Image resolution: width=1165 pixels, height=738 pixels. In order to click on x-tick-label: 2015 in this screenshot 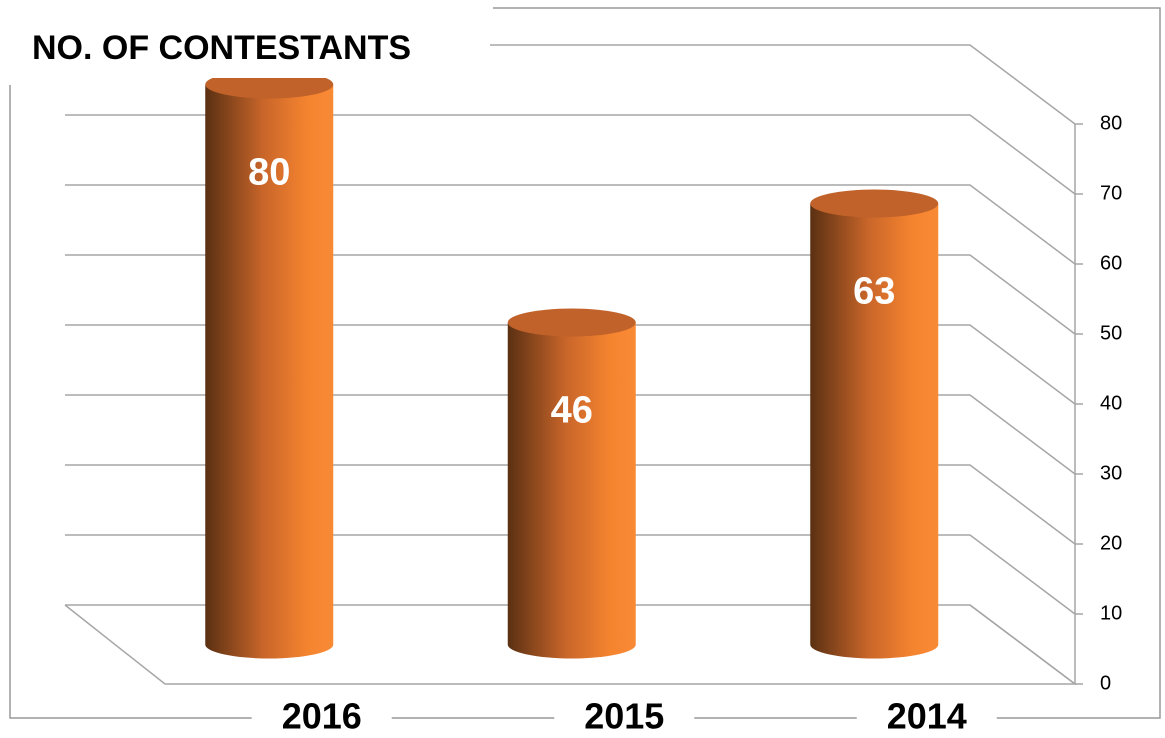, I will do `click(624, 716)`.